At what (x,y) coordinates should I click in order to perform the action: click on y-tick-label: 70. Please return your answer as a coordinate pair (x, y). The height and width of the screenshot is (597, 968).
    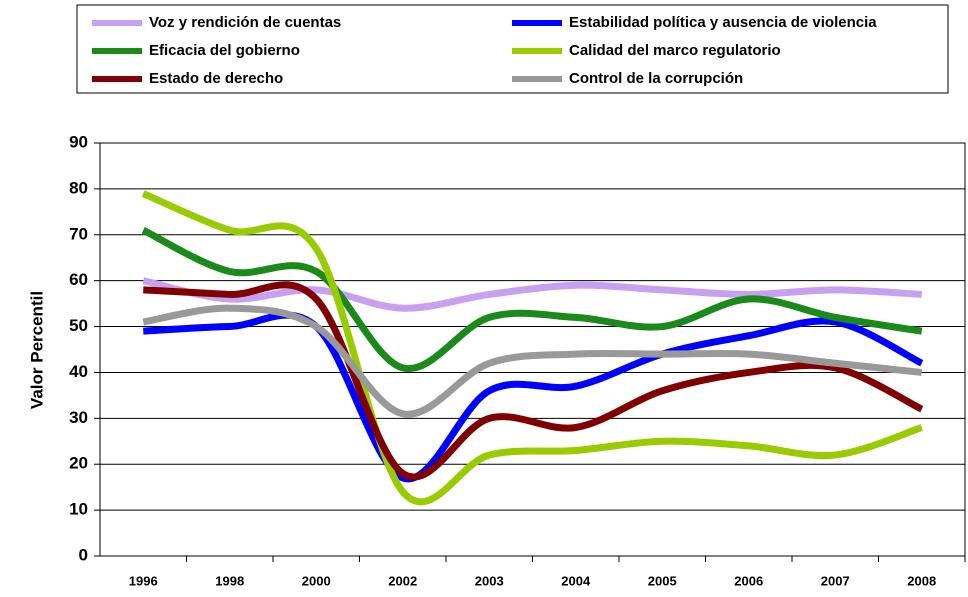
    Looking at the image, I should click on (78, 233).